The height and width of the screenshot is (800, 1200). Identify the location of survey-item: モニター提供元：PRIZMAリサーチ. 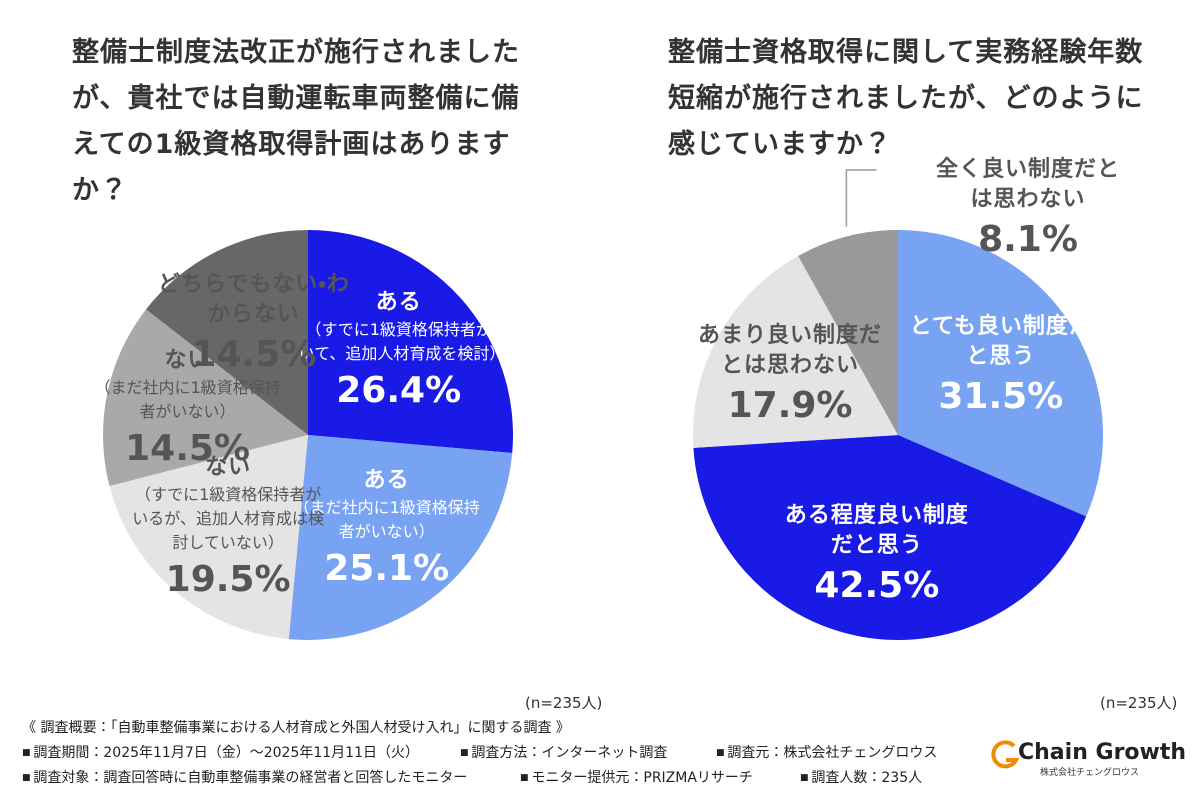
(636, 777).